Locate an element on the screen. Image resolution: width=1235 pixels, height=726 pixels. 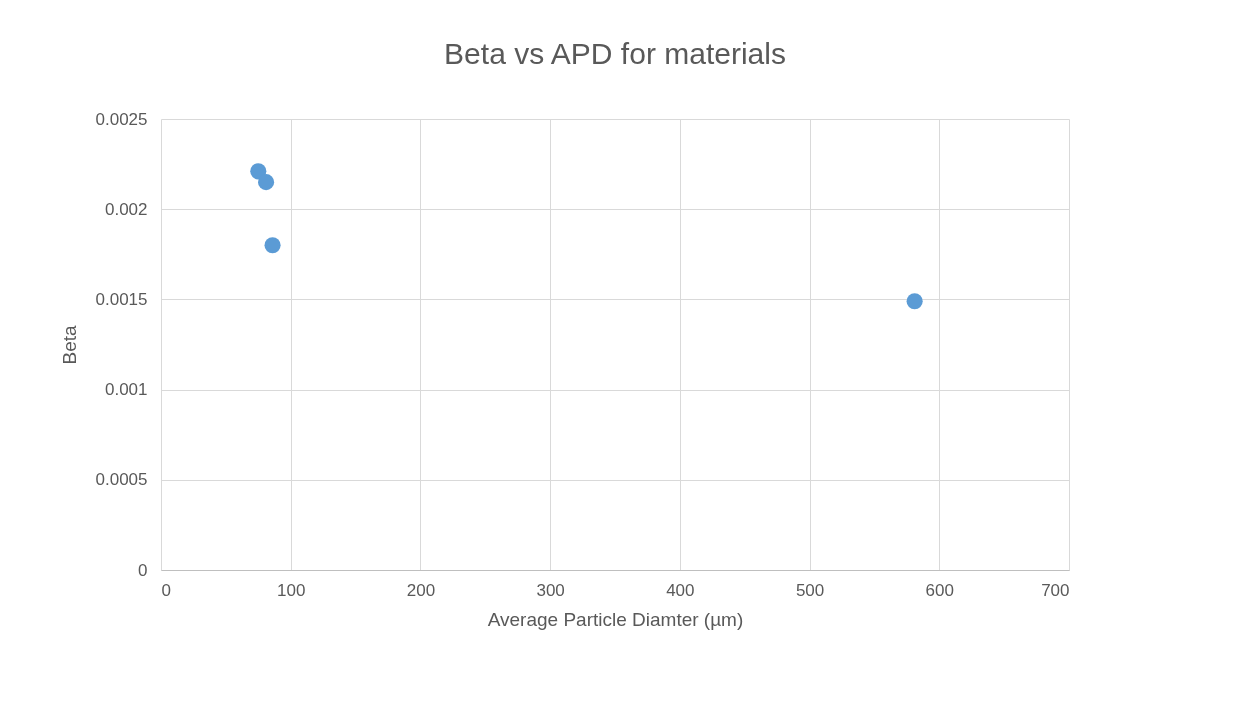
x-tick-label: 600 is located at coordinates (939, 590).